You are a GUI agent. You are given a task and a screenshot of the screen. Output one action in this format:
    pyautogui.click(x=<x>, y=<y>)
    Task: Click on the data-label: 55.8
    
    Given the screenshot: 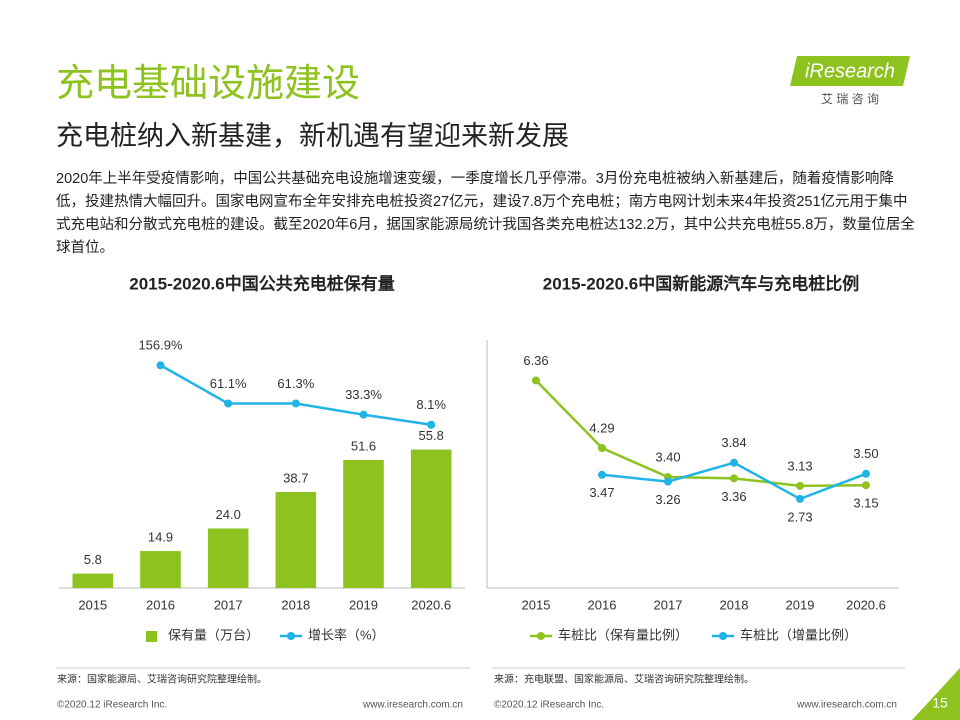 What is the action you would take?
    pyautogui.click(x=431, y=435)
    